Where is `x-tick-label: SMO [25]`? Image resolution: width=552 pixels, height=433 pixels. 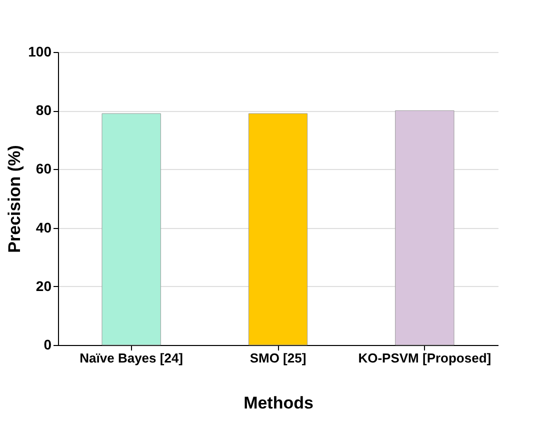
x-tick-label: SMO [25] is located at coordinates (278, 358).